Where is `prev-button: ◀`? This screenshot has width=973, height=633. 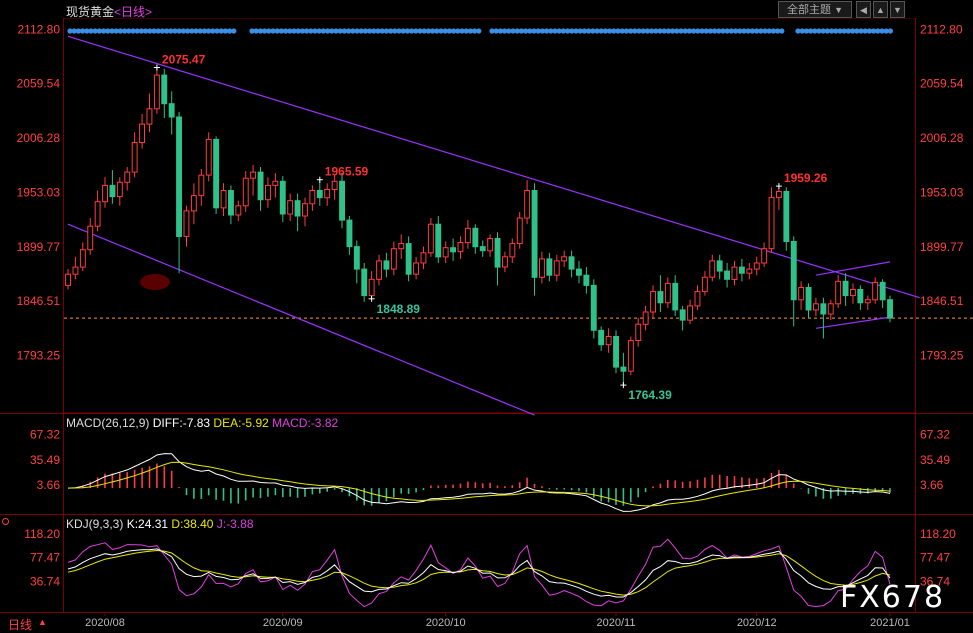 prev-button: ◀ is located at coordinates (863, 9).